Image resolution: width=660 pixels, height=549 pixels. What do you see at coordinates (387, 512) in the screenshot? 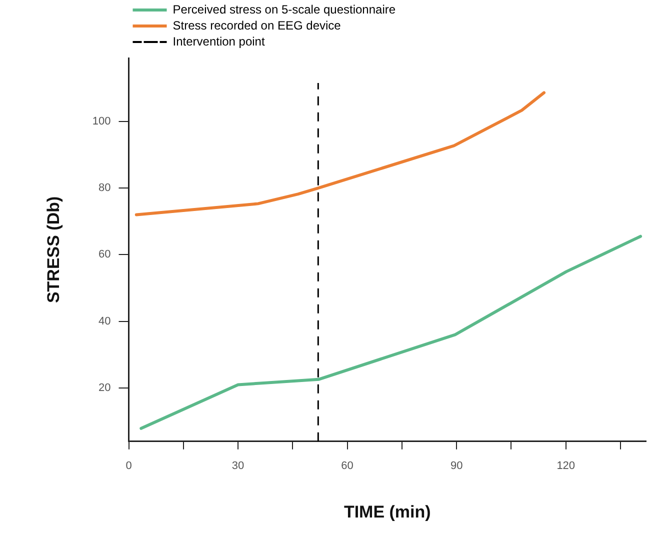
I see `x-axis-title: TIME (min)` at bounding box center [387, 512].